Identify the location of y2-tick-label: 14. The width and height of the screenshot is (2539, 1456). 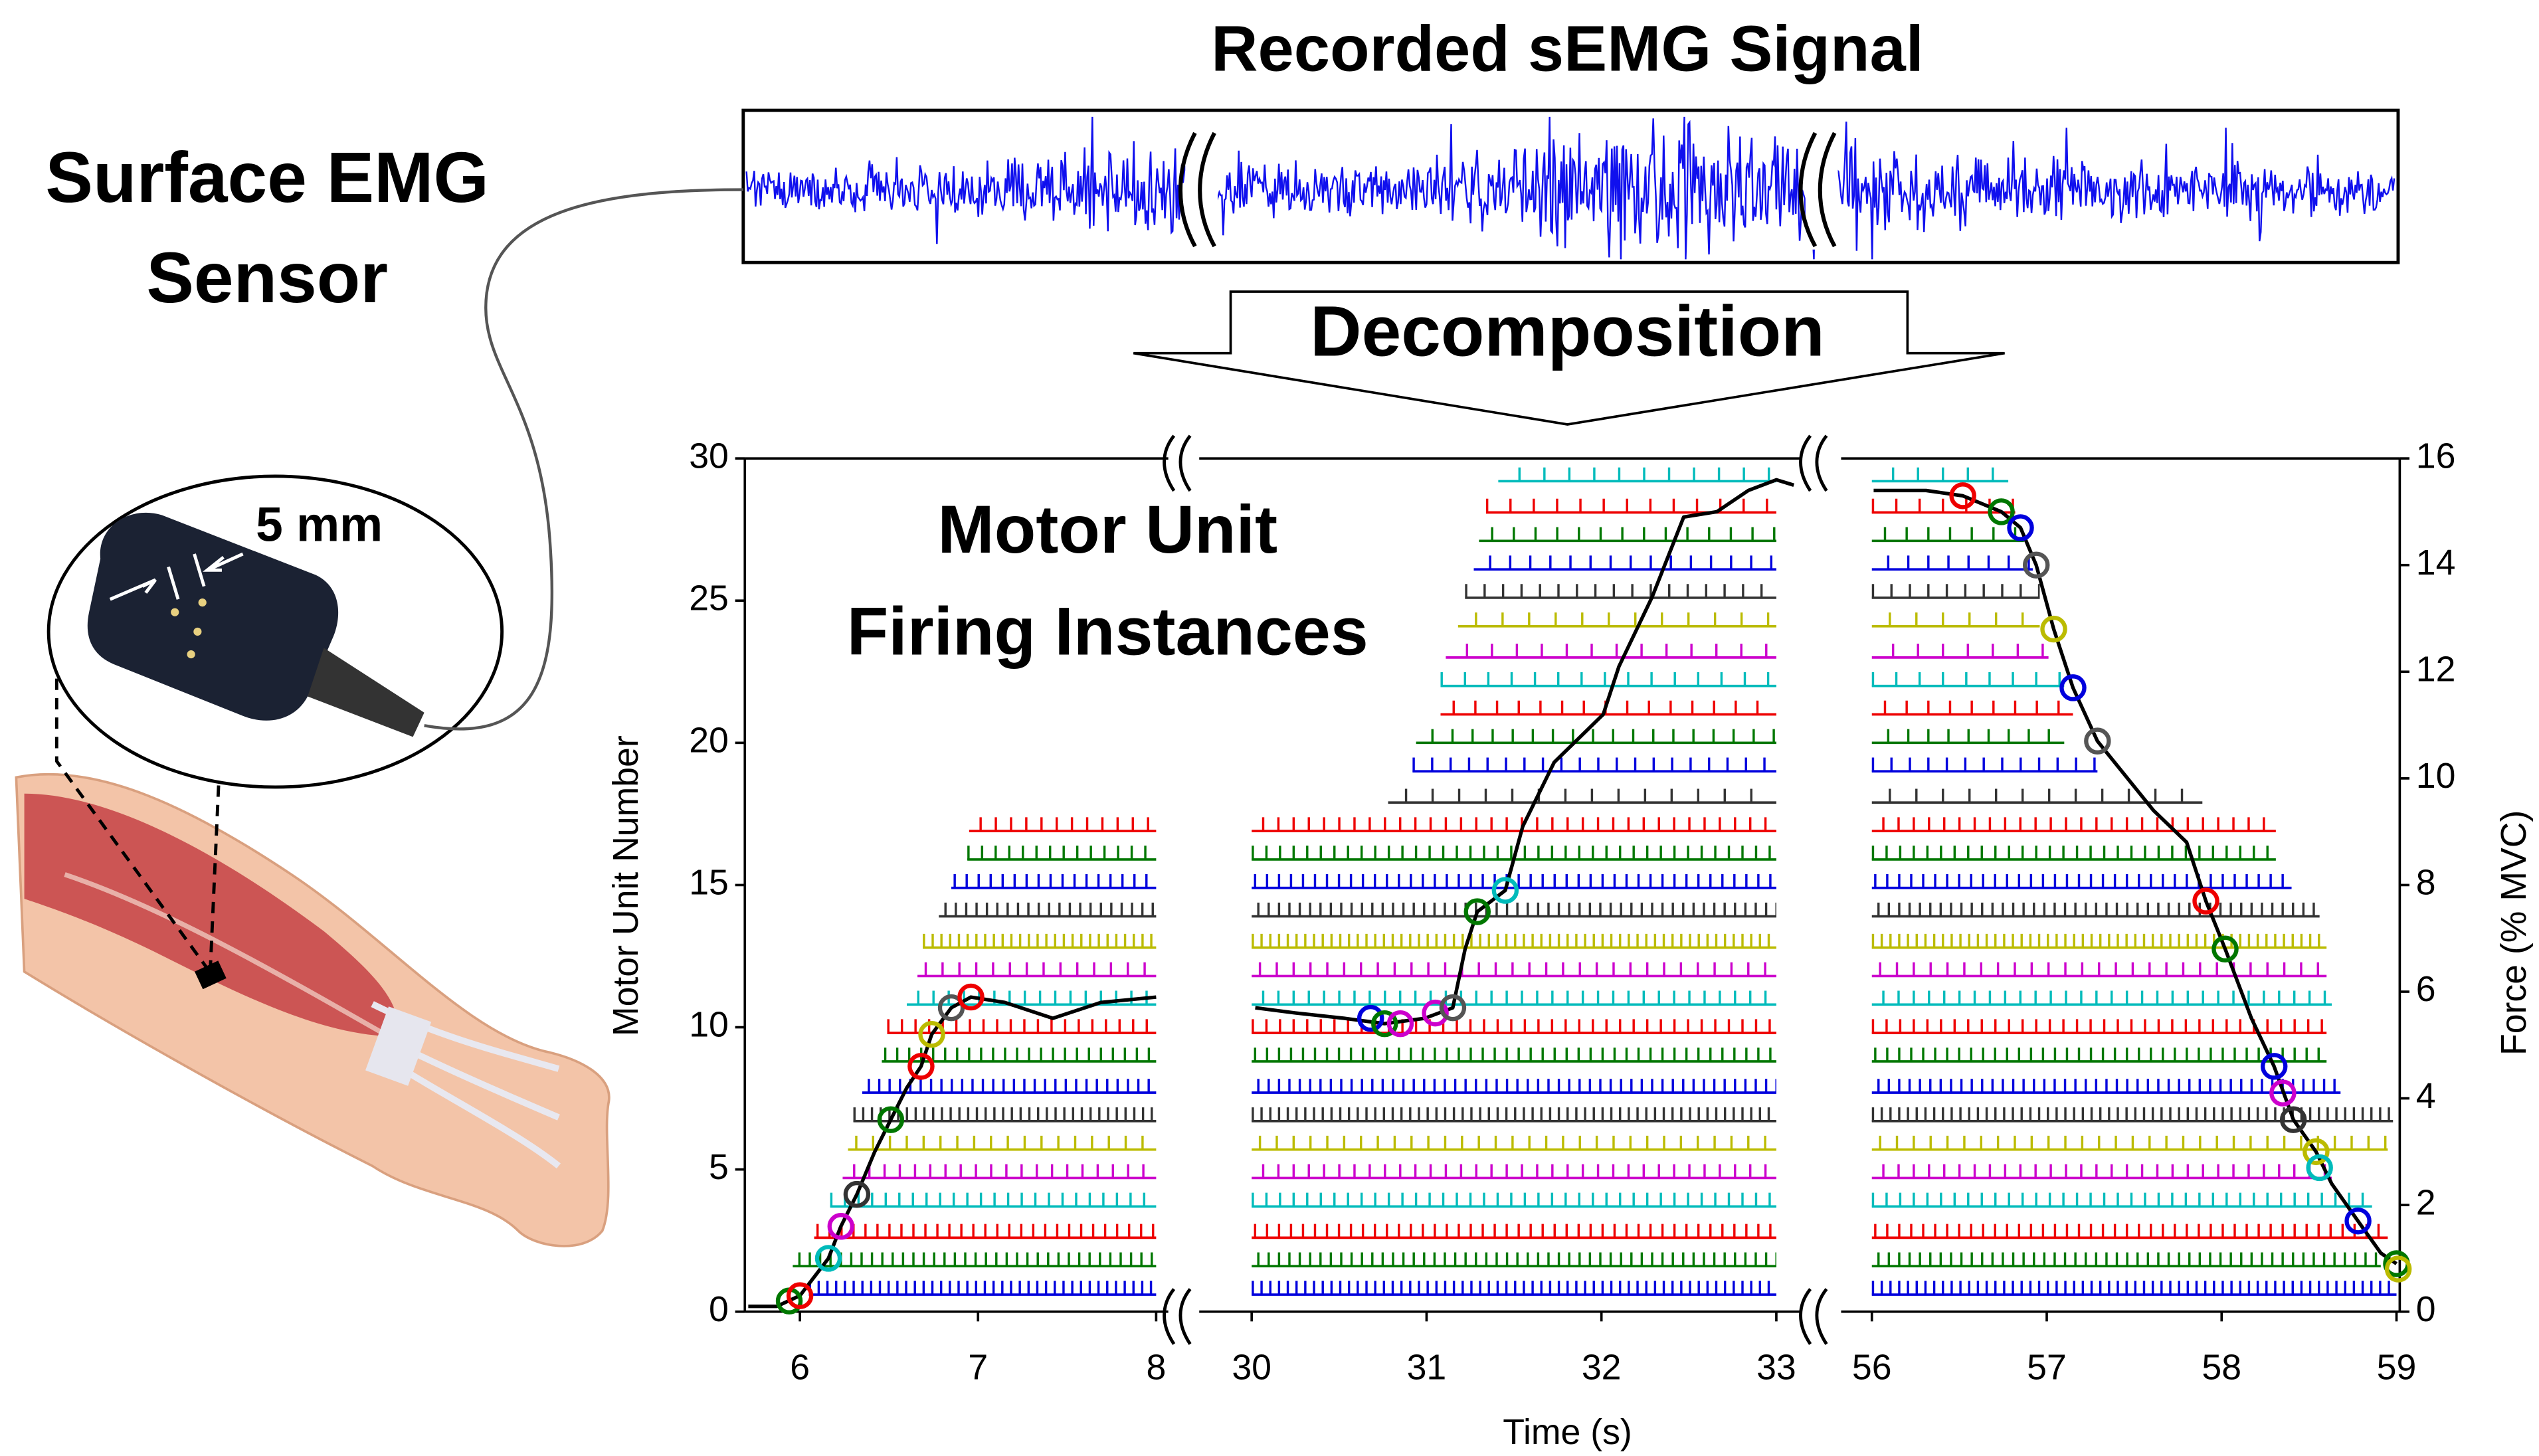
(2436, 563).